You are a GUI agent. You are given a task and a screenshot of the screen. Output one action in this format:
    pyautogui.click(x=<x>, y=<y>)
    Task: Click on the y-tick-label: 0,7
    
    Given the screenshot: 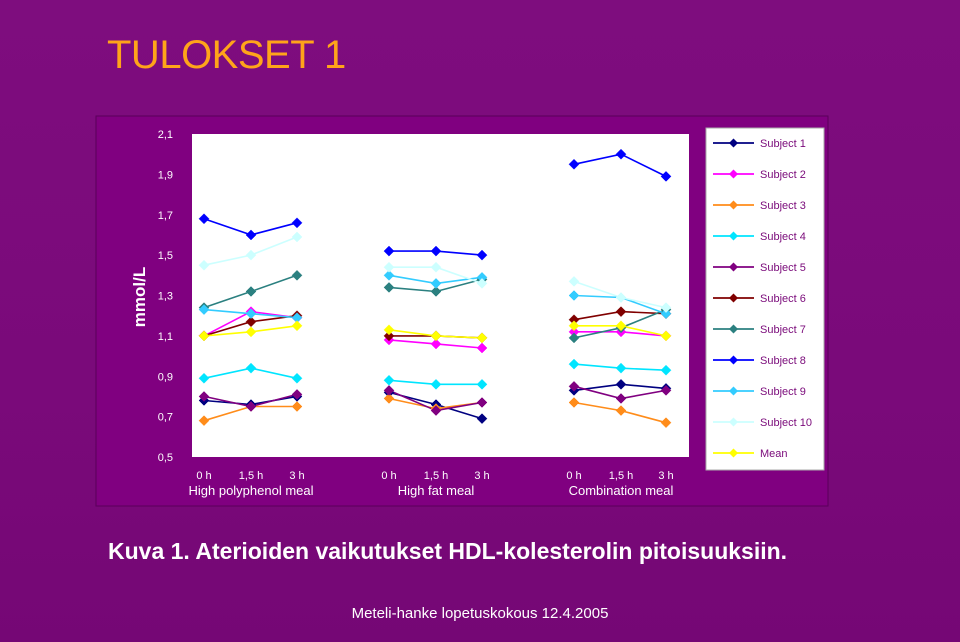 What is the action you would take?
    pyautogui.click(x=165, y=418)
    